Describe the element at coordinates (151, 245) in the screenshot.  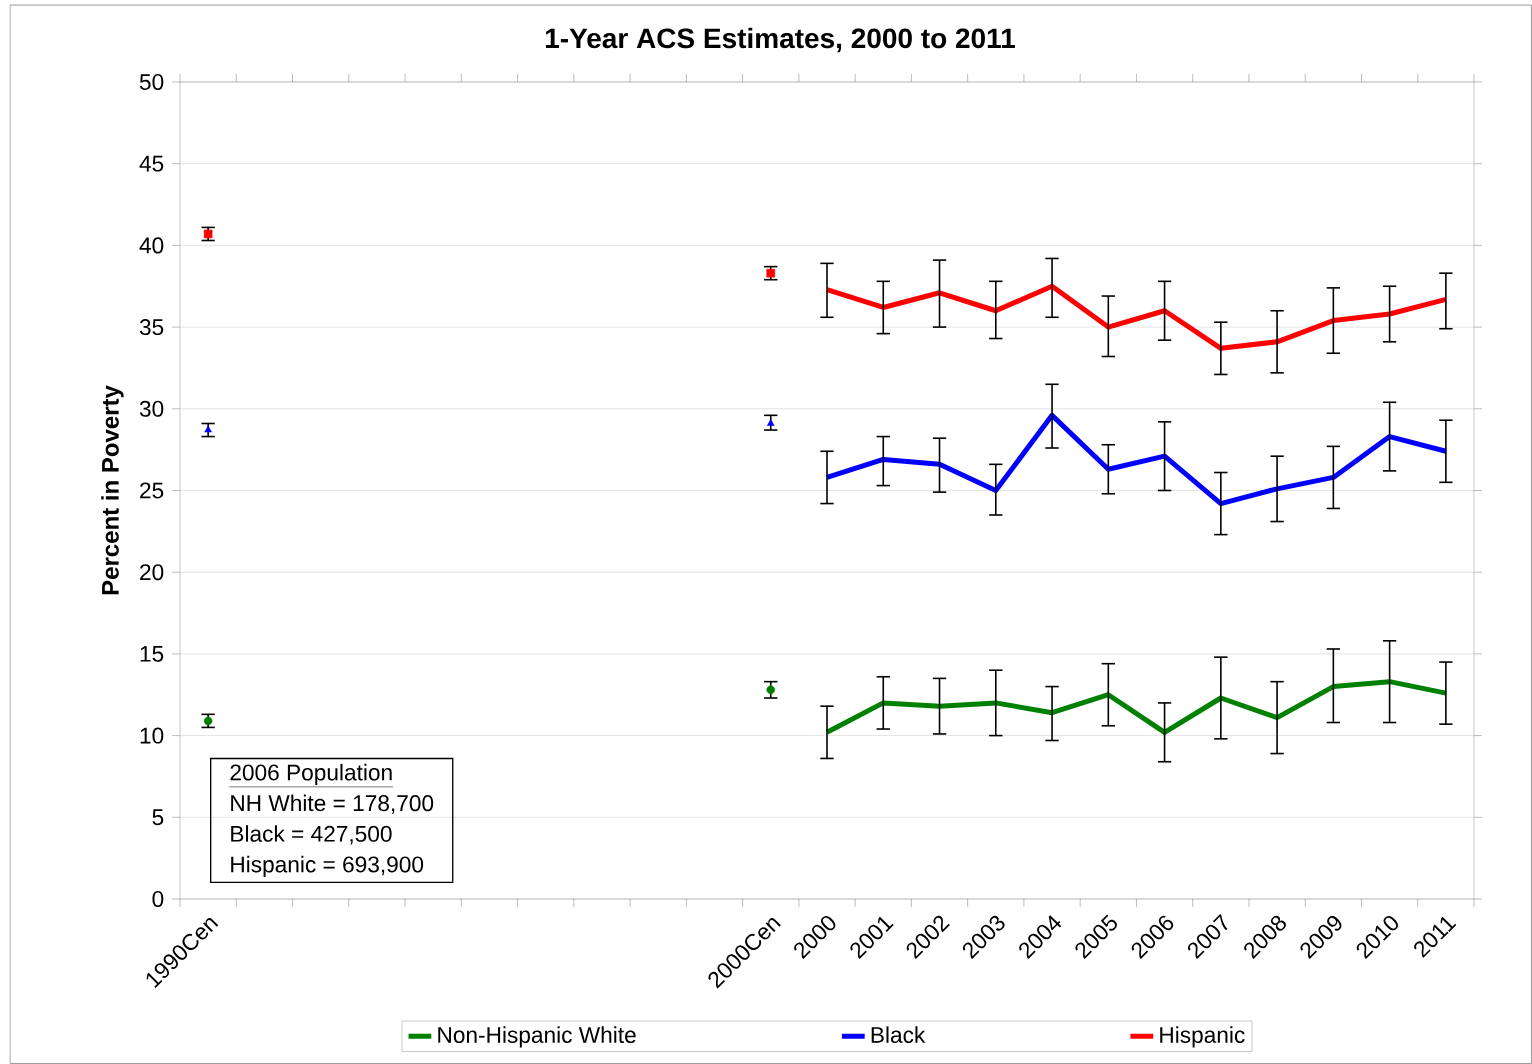
I see `y-tick-label: 40` at that location.